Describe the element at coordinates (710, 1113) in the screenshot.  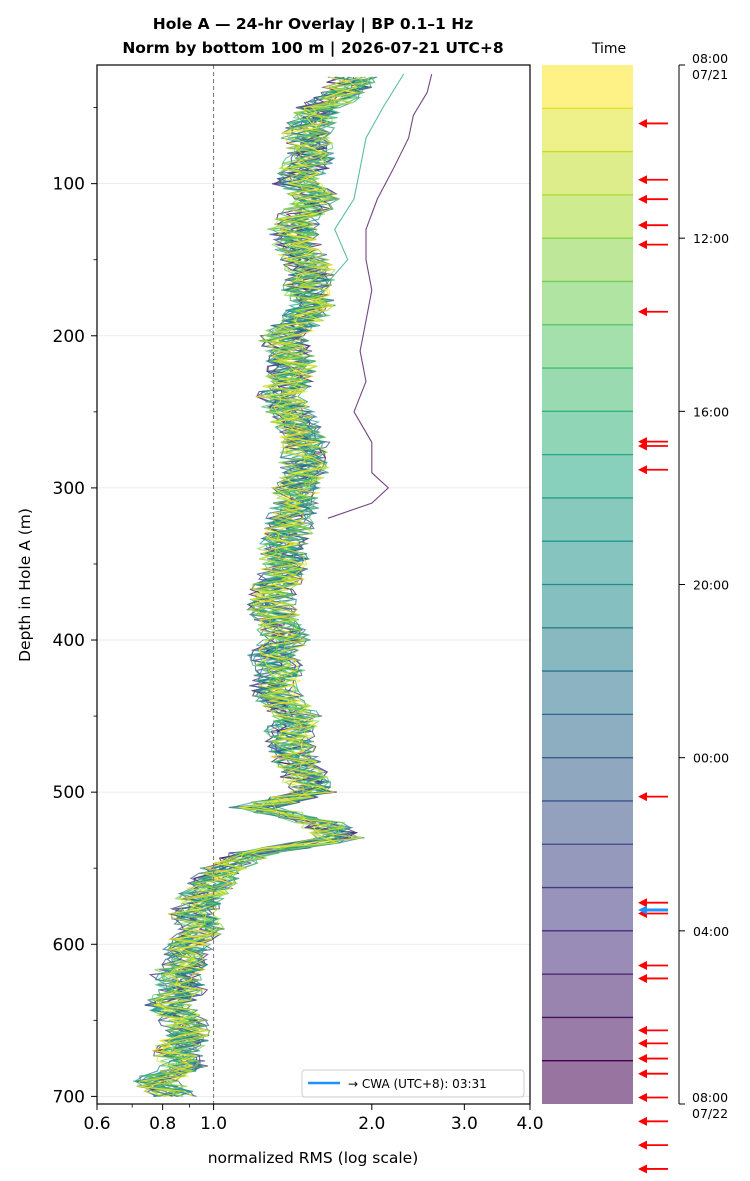
I see `time-end-date: 07/22` at that location.